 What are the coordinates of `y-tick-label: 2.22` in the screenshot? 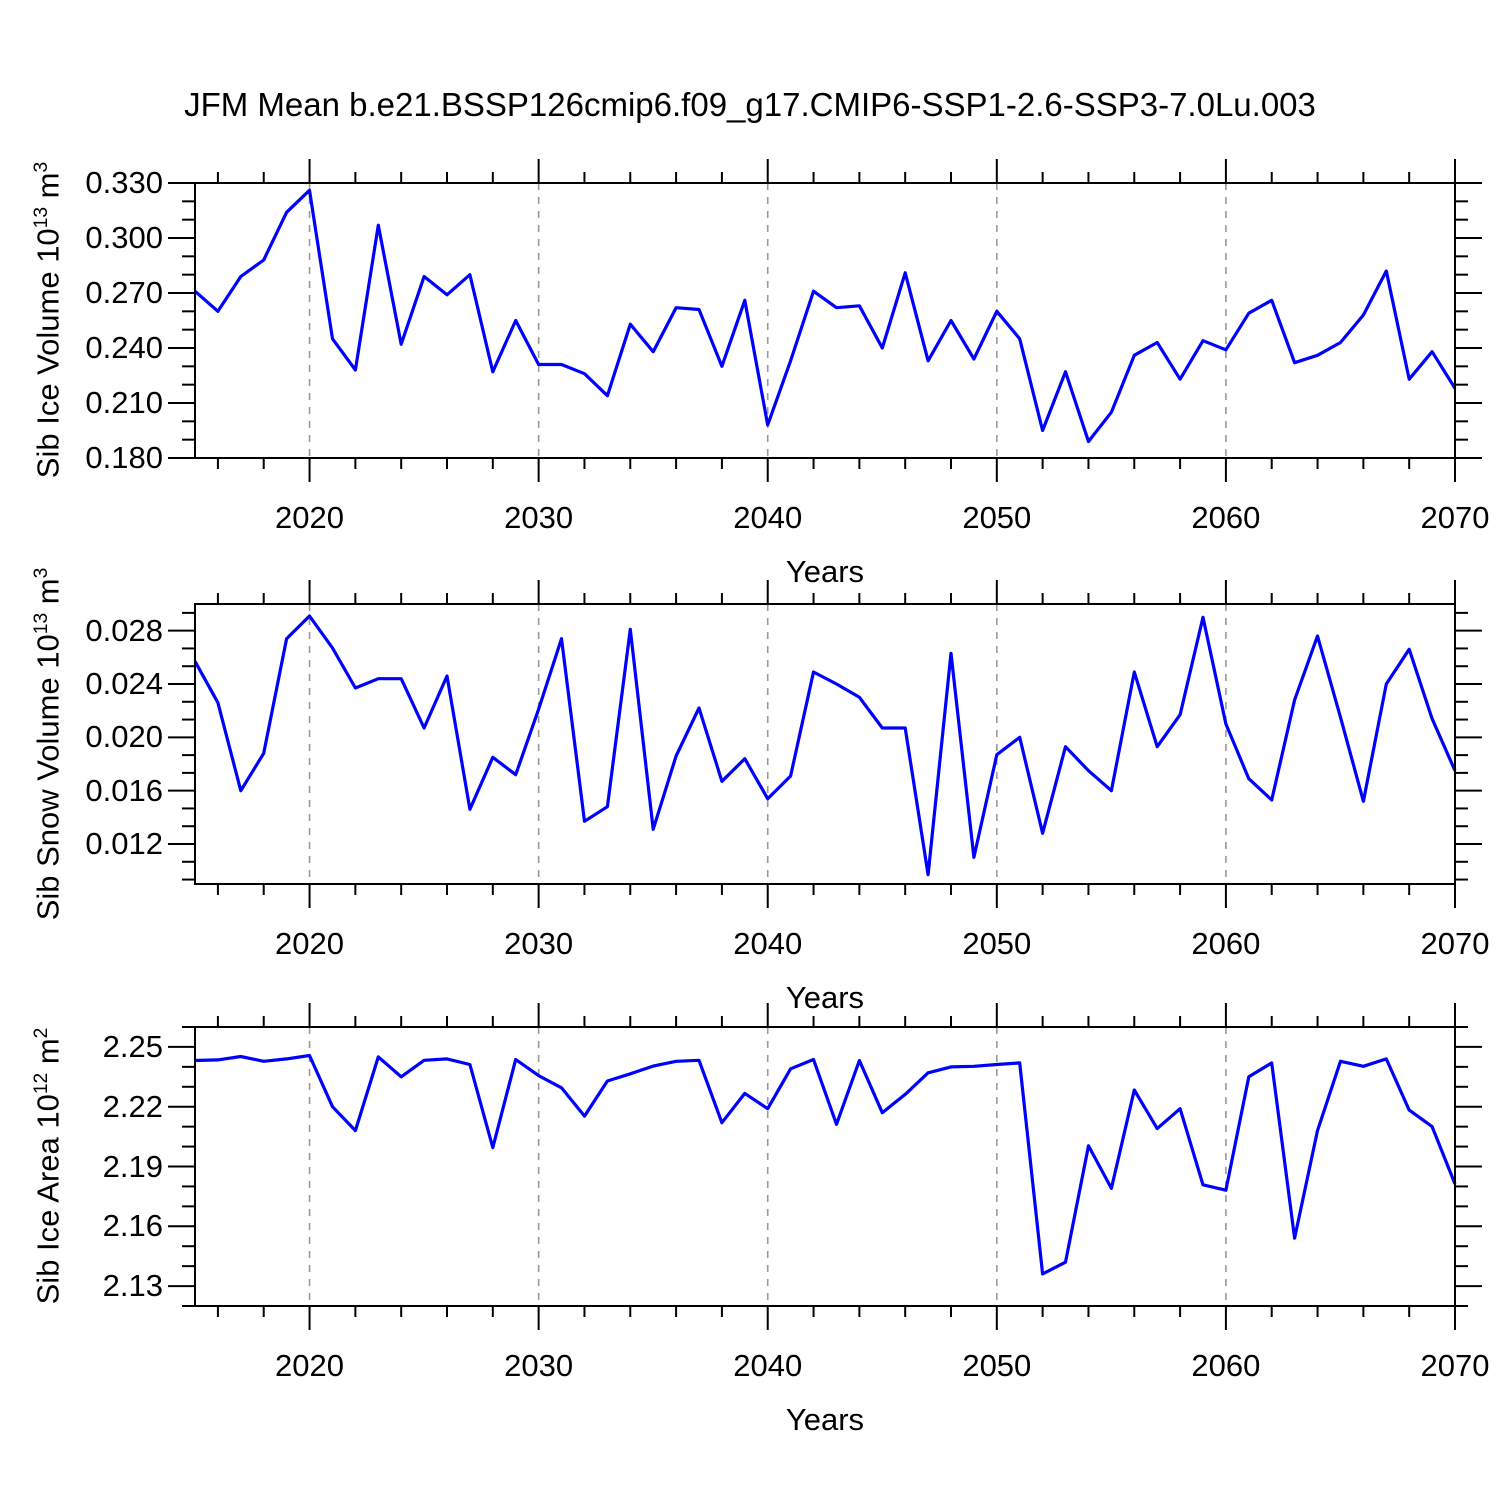 It's located at (132, 1106).